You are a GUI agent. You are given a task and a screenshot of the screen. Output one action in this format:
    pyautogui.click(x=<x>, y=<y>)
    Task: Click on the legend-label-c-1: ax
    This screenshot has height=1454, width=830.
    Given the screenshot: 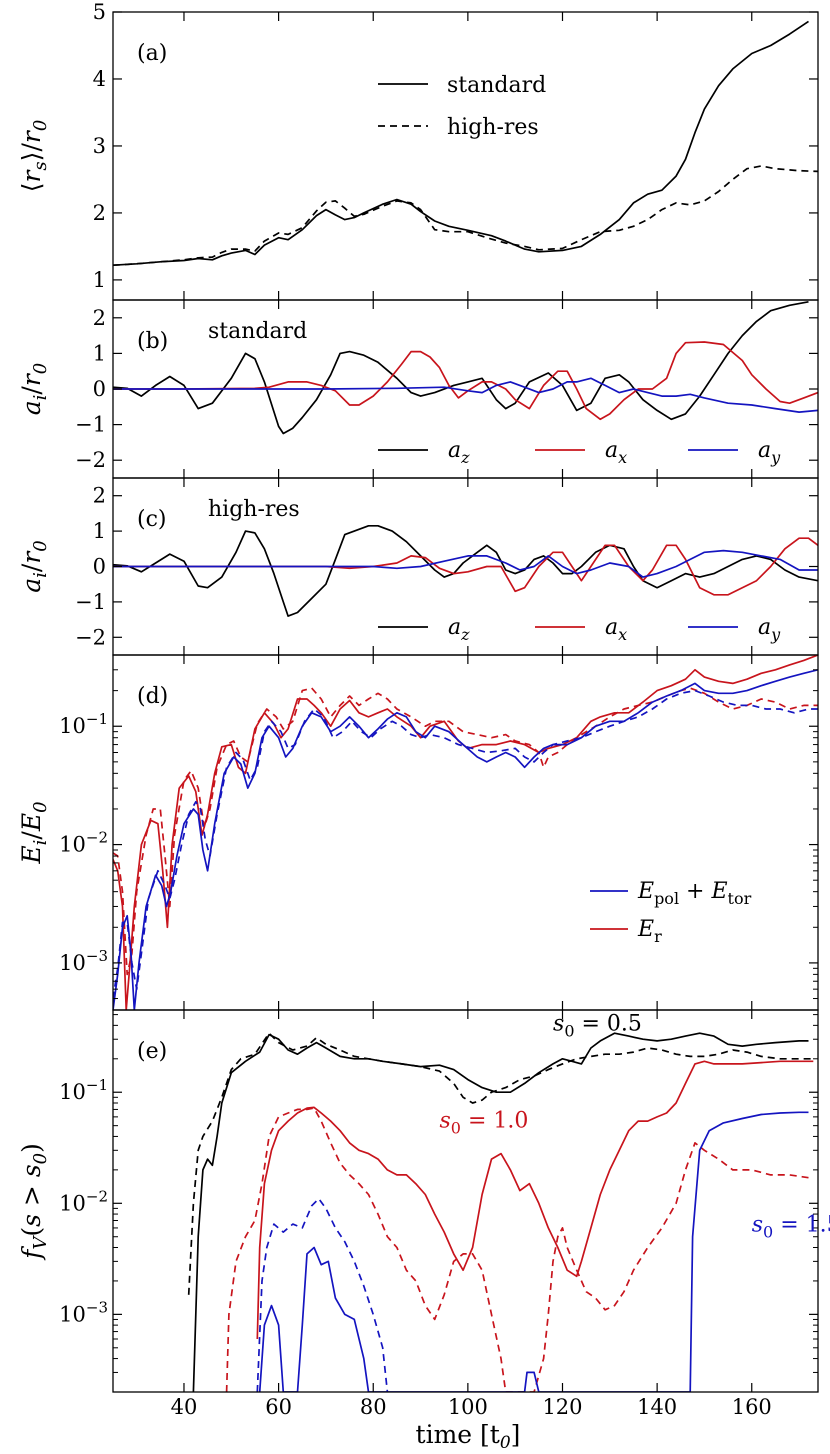 What is the action you would take?
    pyautogui.click(x=616, y=629)
    